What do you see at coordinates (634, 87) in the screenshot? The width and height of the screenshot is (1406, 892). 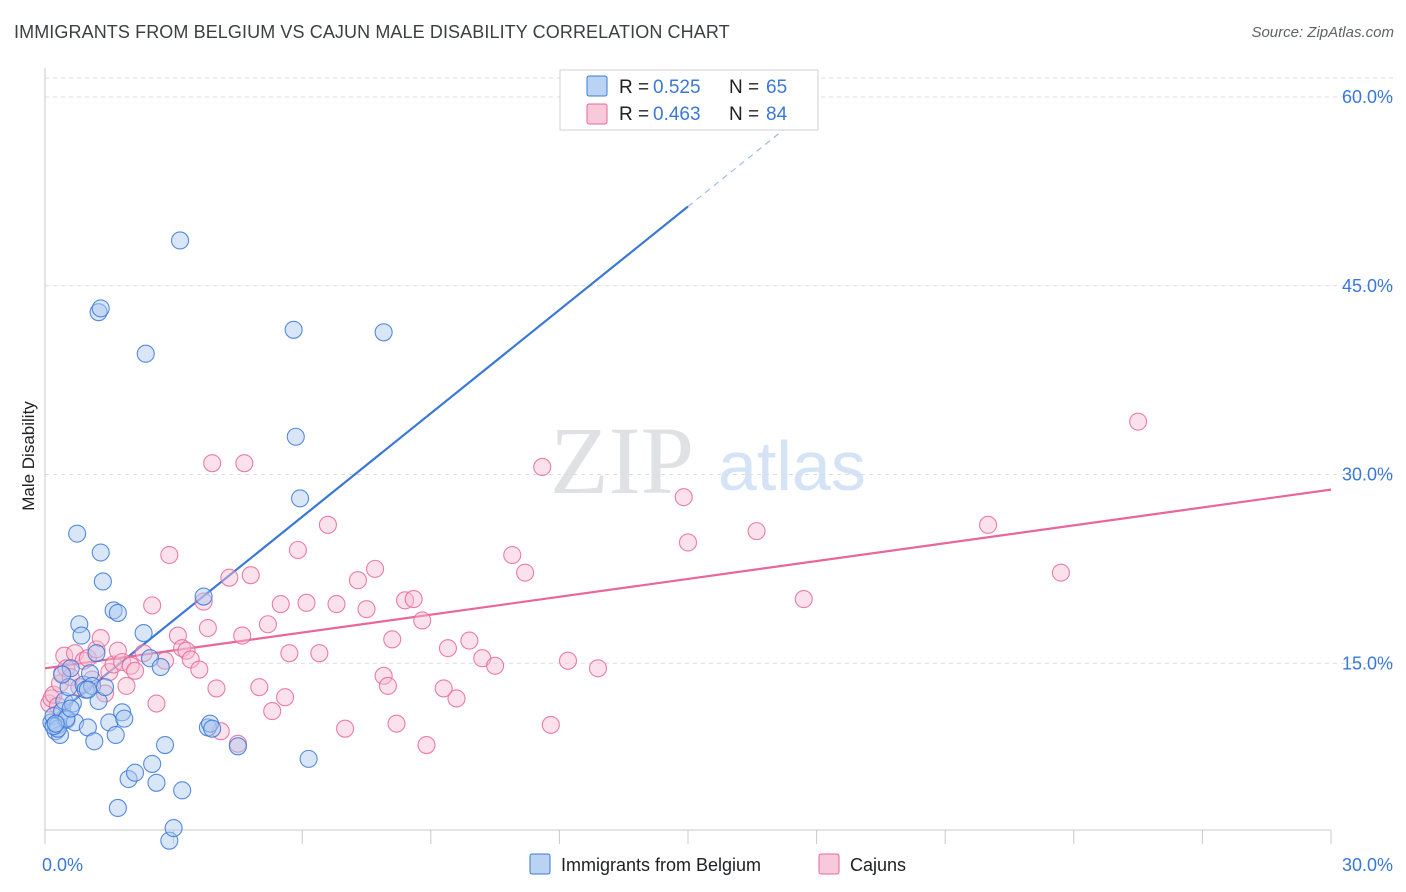 I see `legend-r-label-belgium: R =` at bounding box center [634, 87].